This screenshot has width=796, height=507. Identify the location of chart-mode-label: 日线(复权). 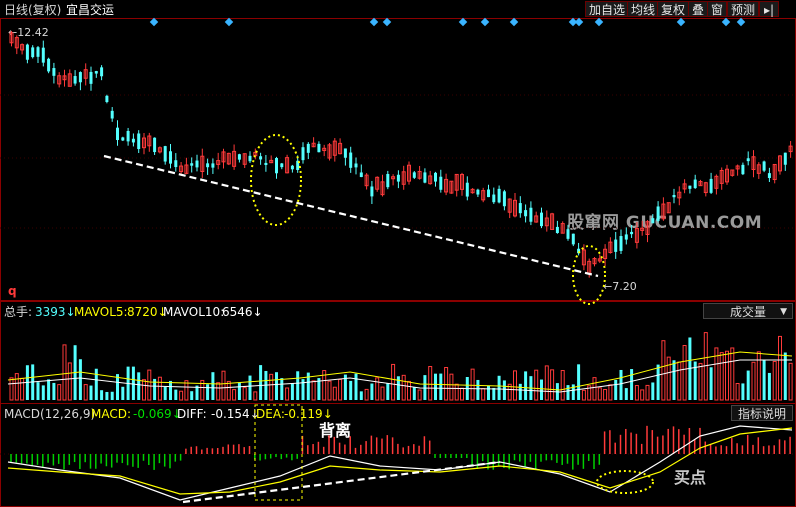
(33, 10).